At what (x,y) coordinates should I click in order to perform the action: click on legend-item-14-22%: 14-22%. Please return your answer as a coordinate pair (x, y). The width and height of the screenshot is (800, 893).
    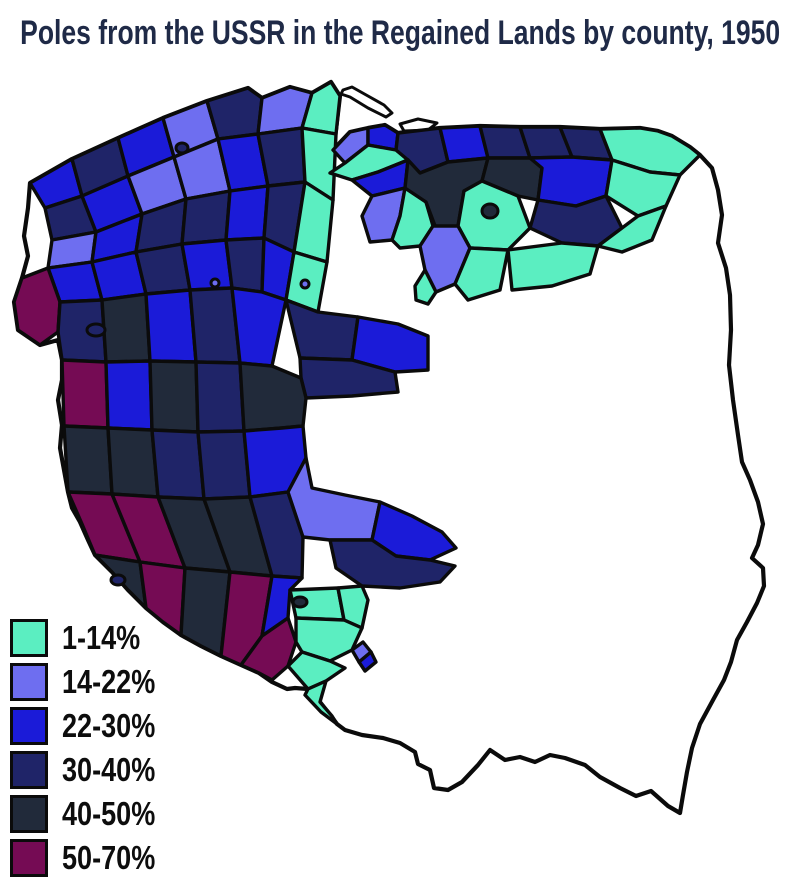
    Looking at the image, I should click on (93, 682).